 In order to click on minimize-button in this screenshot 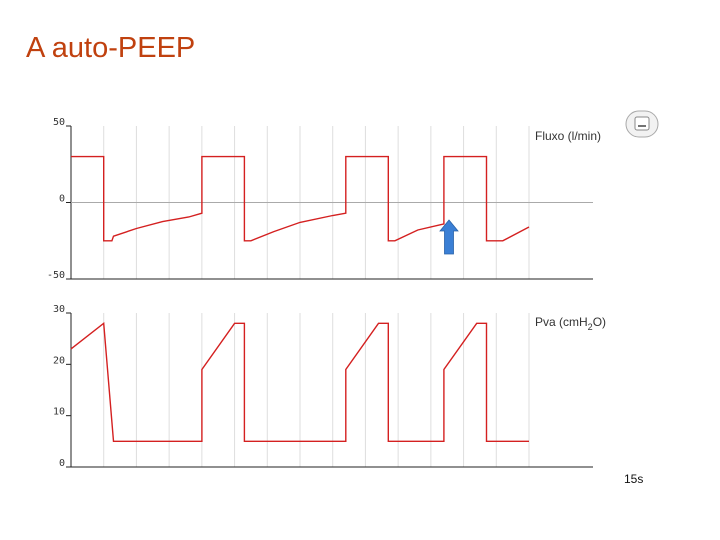, I will do `click(642, 124)`.